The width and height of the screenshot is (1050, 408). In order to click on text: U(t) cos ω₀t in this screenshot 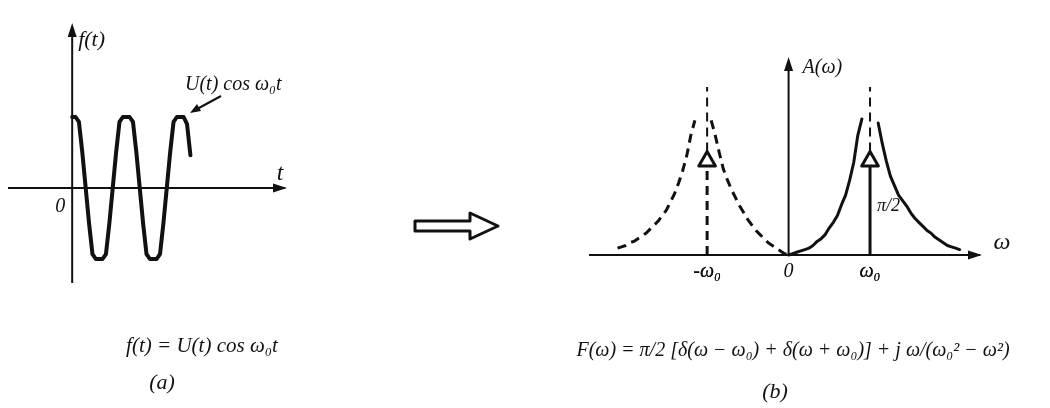, I will do `click(234, 83)`.